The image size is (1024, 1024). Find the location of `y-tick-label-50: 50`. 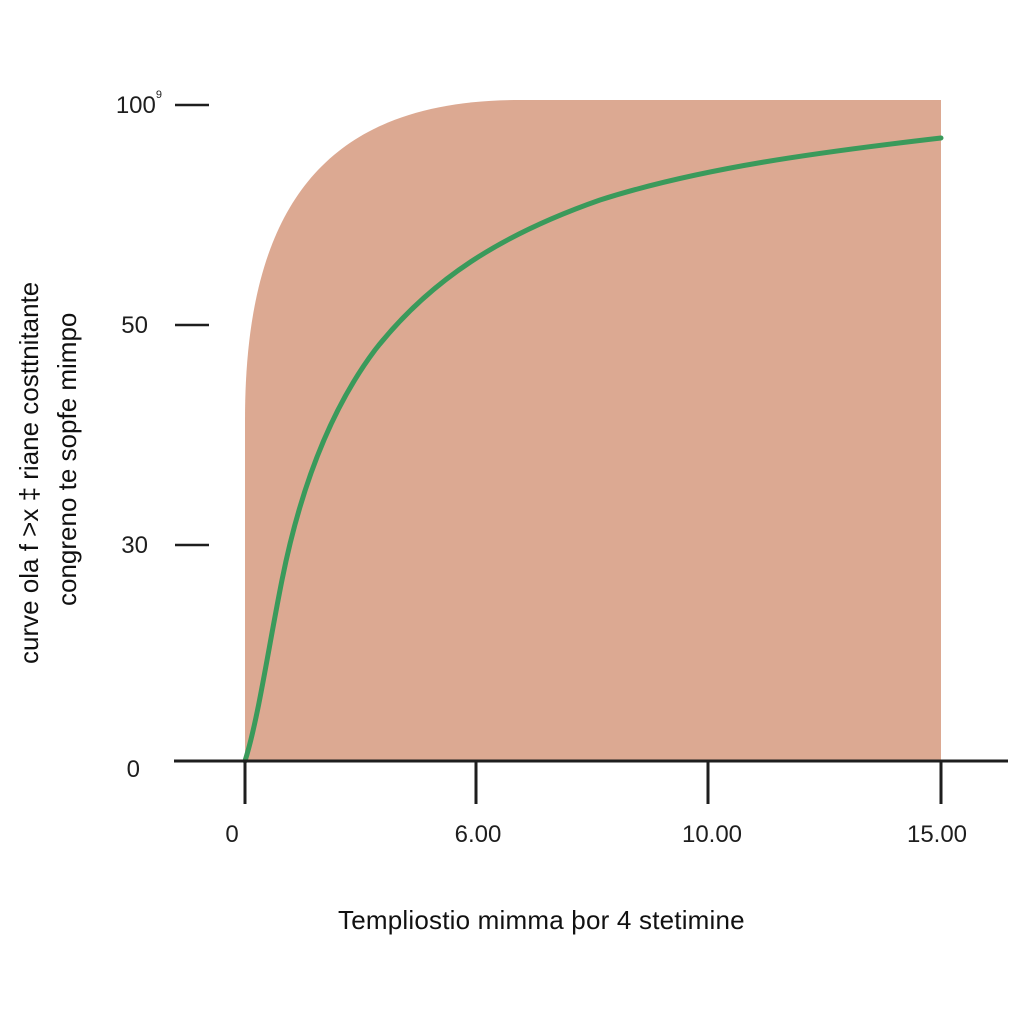

y-tick-label-50: 50 is located at coordinates (134, 325).